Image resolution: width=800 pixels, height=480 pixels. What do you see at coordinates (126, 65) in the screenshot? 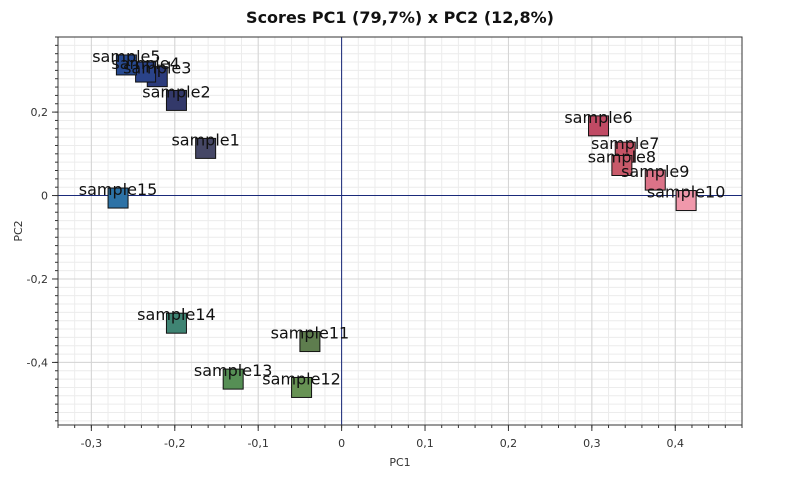
I see `point-sample5` at bounding box center [126, 65].